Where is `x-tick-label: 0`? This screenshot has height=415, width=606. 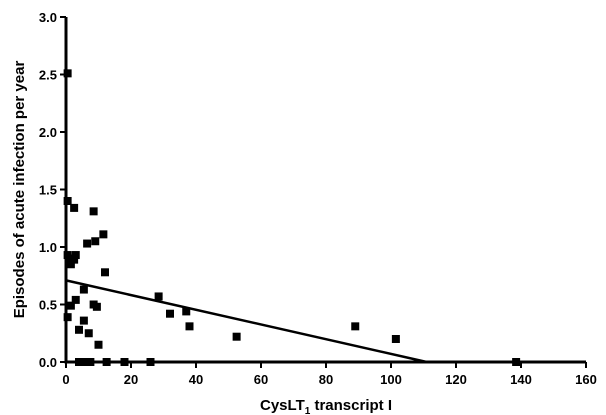
x-tick-label: 0 is located at coordinates (65, 379).